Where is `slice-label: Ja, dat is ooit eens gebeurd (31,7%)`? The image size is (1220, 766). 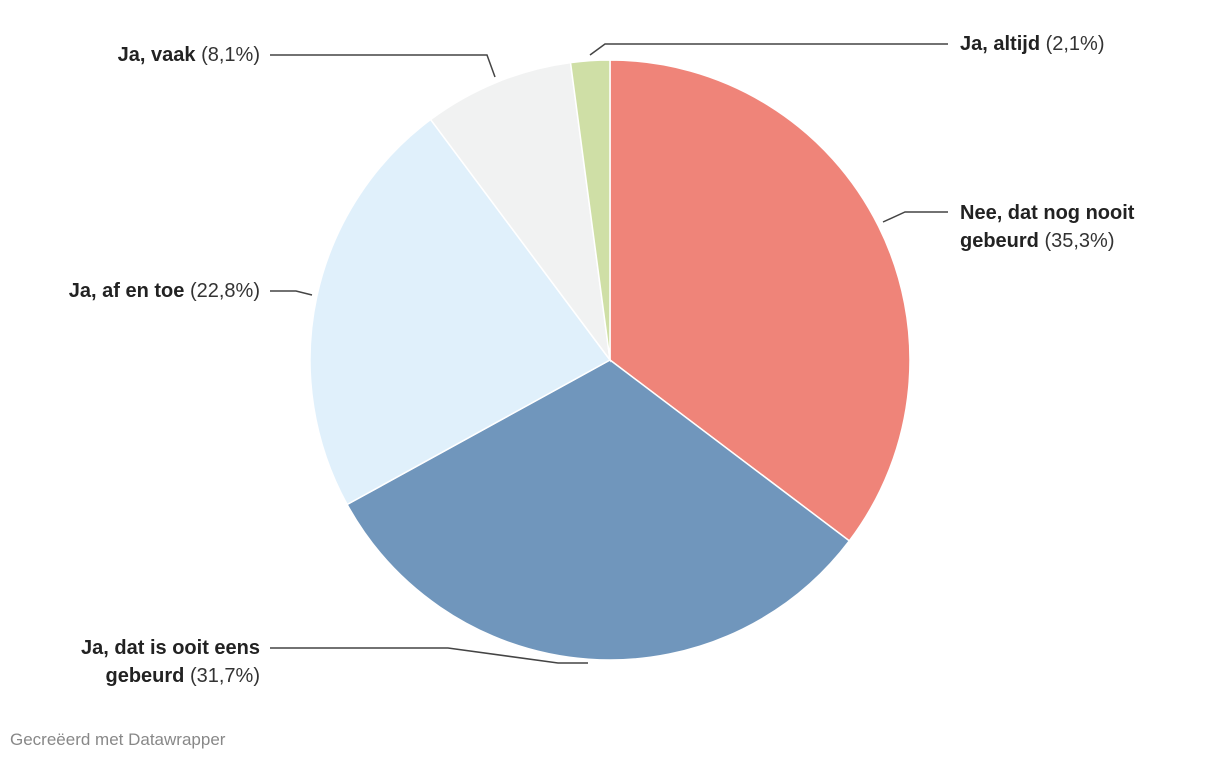 slice-label: Ja, dat is ooit eens gebeurd (31,7%) is located at coordinates (140, 662).